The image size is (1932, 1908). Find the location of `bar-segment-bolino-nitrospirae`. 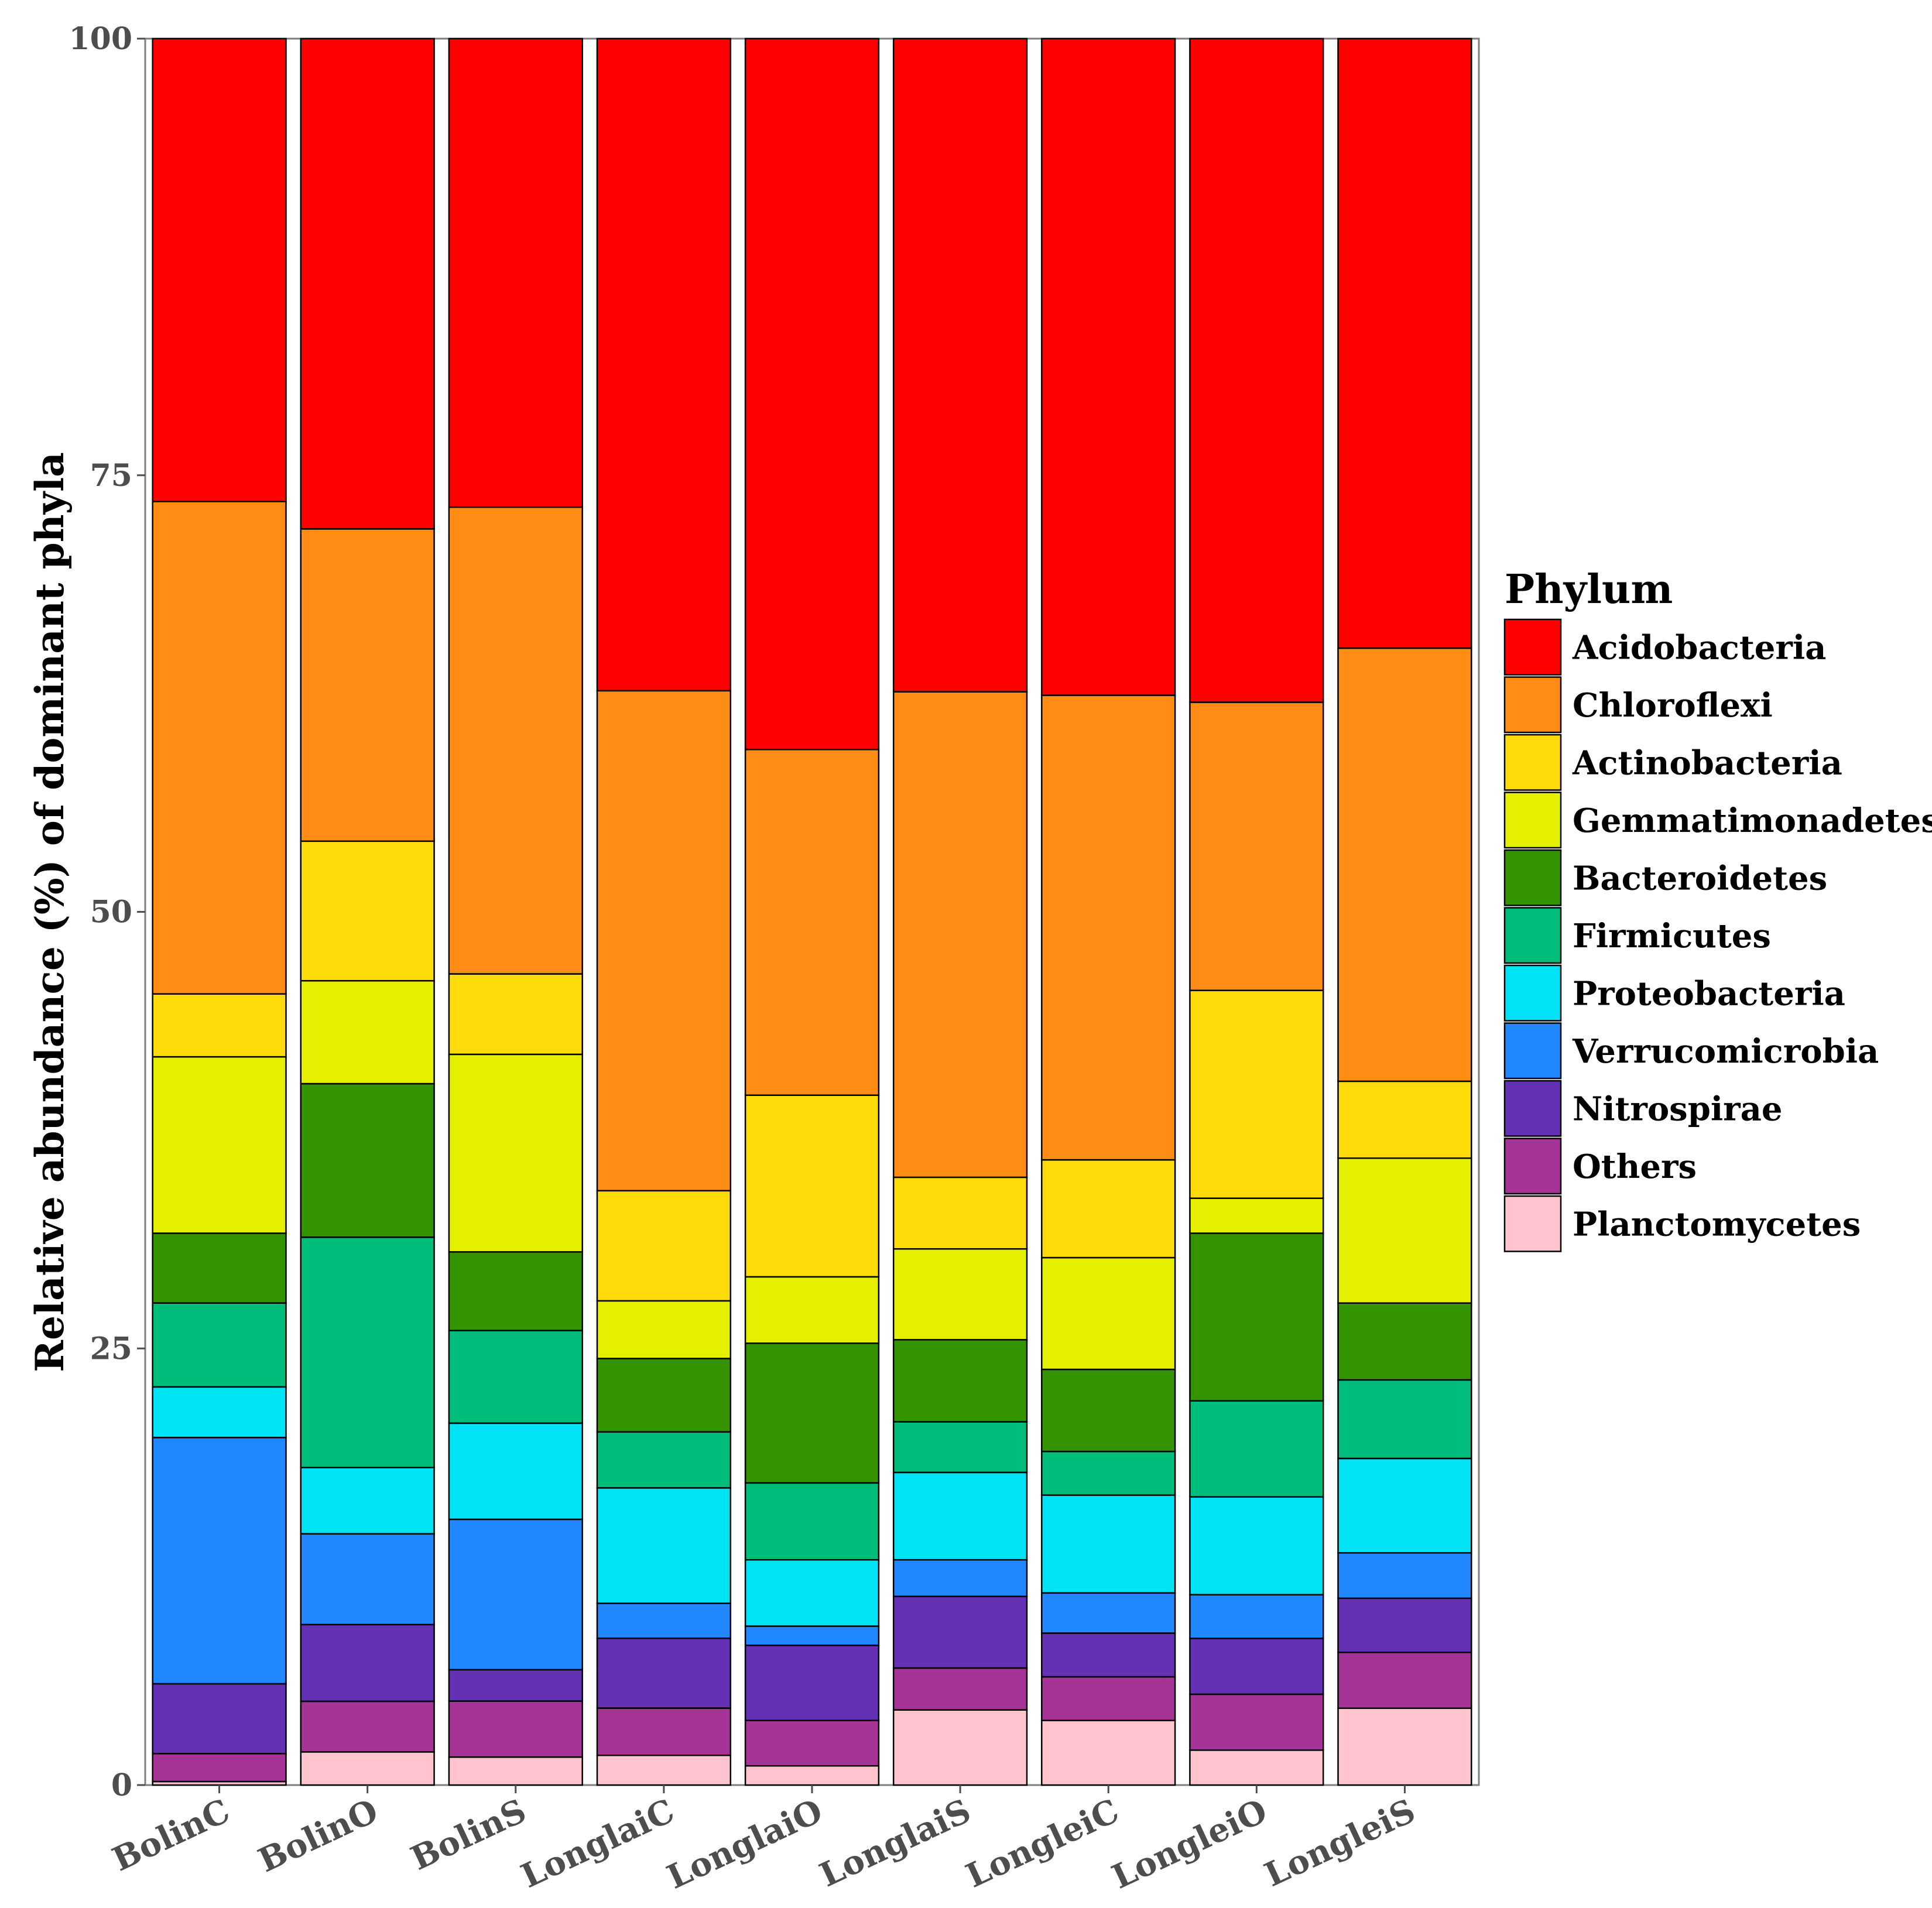

bar-segment-bolino-nitrospirae is located at coordinates (367, 1663).